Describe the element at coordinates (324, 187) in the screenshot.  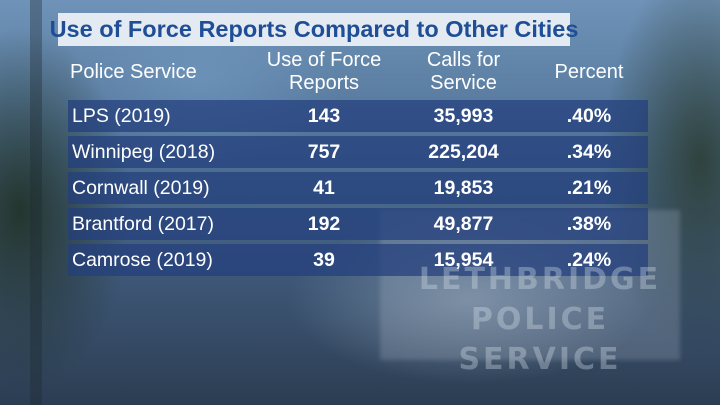
I see `cell-reports: 41` at that location.